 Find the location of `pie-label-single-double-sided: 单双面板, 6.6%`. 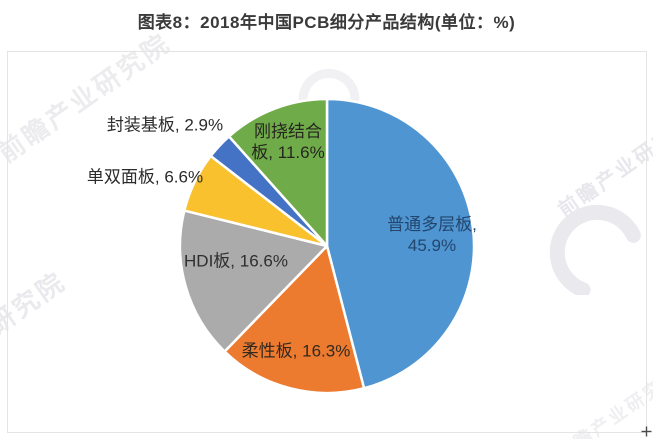

pie-label-single-double-sided: 单双面板, 6.6% is located at coordinates (145, 177).